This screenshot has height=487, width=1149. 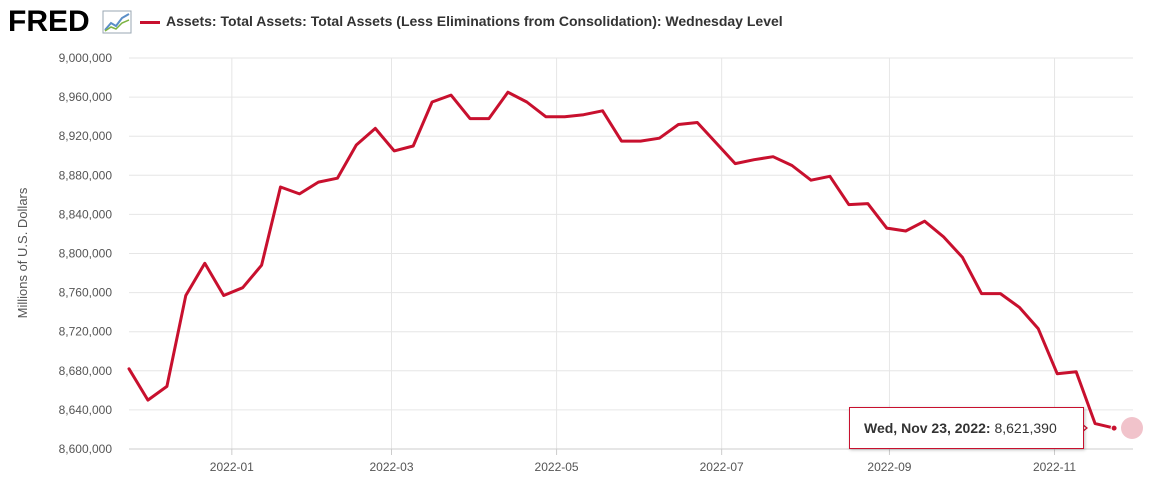 I want to click on y-tick-label: 9,000,000, so click(x=86, y=58).